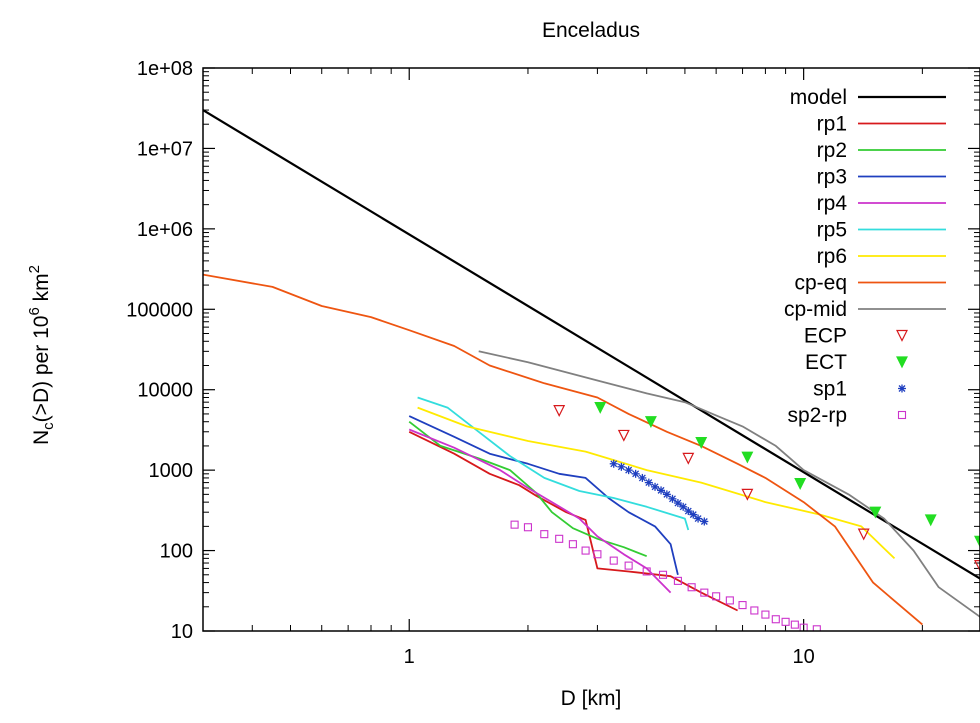 The width and height of the screenshot is (980, 723). What do you see at coordinates (881, 150) in the screenshot?
I see `legend-item-rp2: rp2` at bounding box center [881, 150].